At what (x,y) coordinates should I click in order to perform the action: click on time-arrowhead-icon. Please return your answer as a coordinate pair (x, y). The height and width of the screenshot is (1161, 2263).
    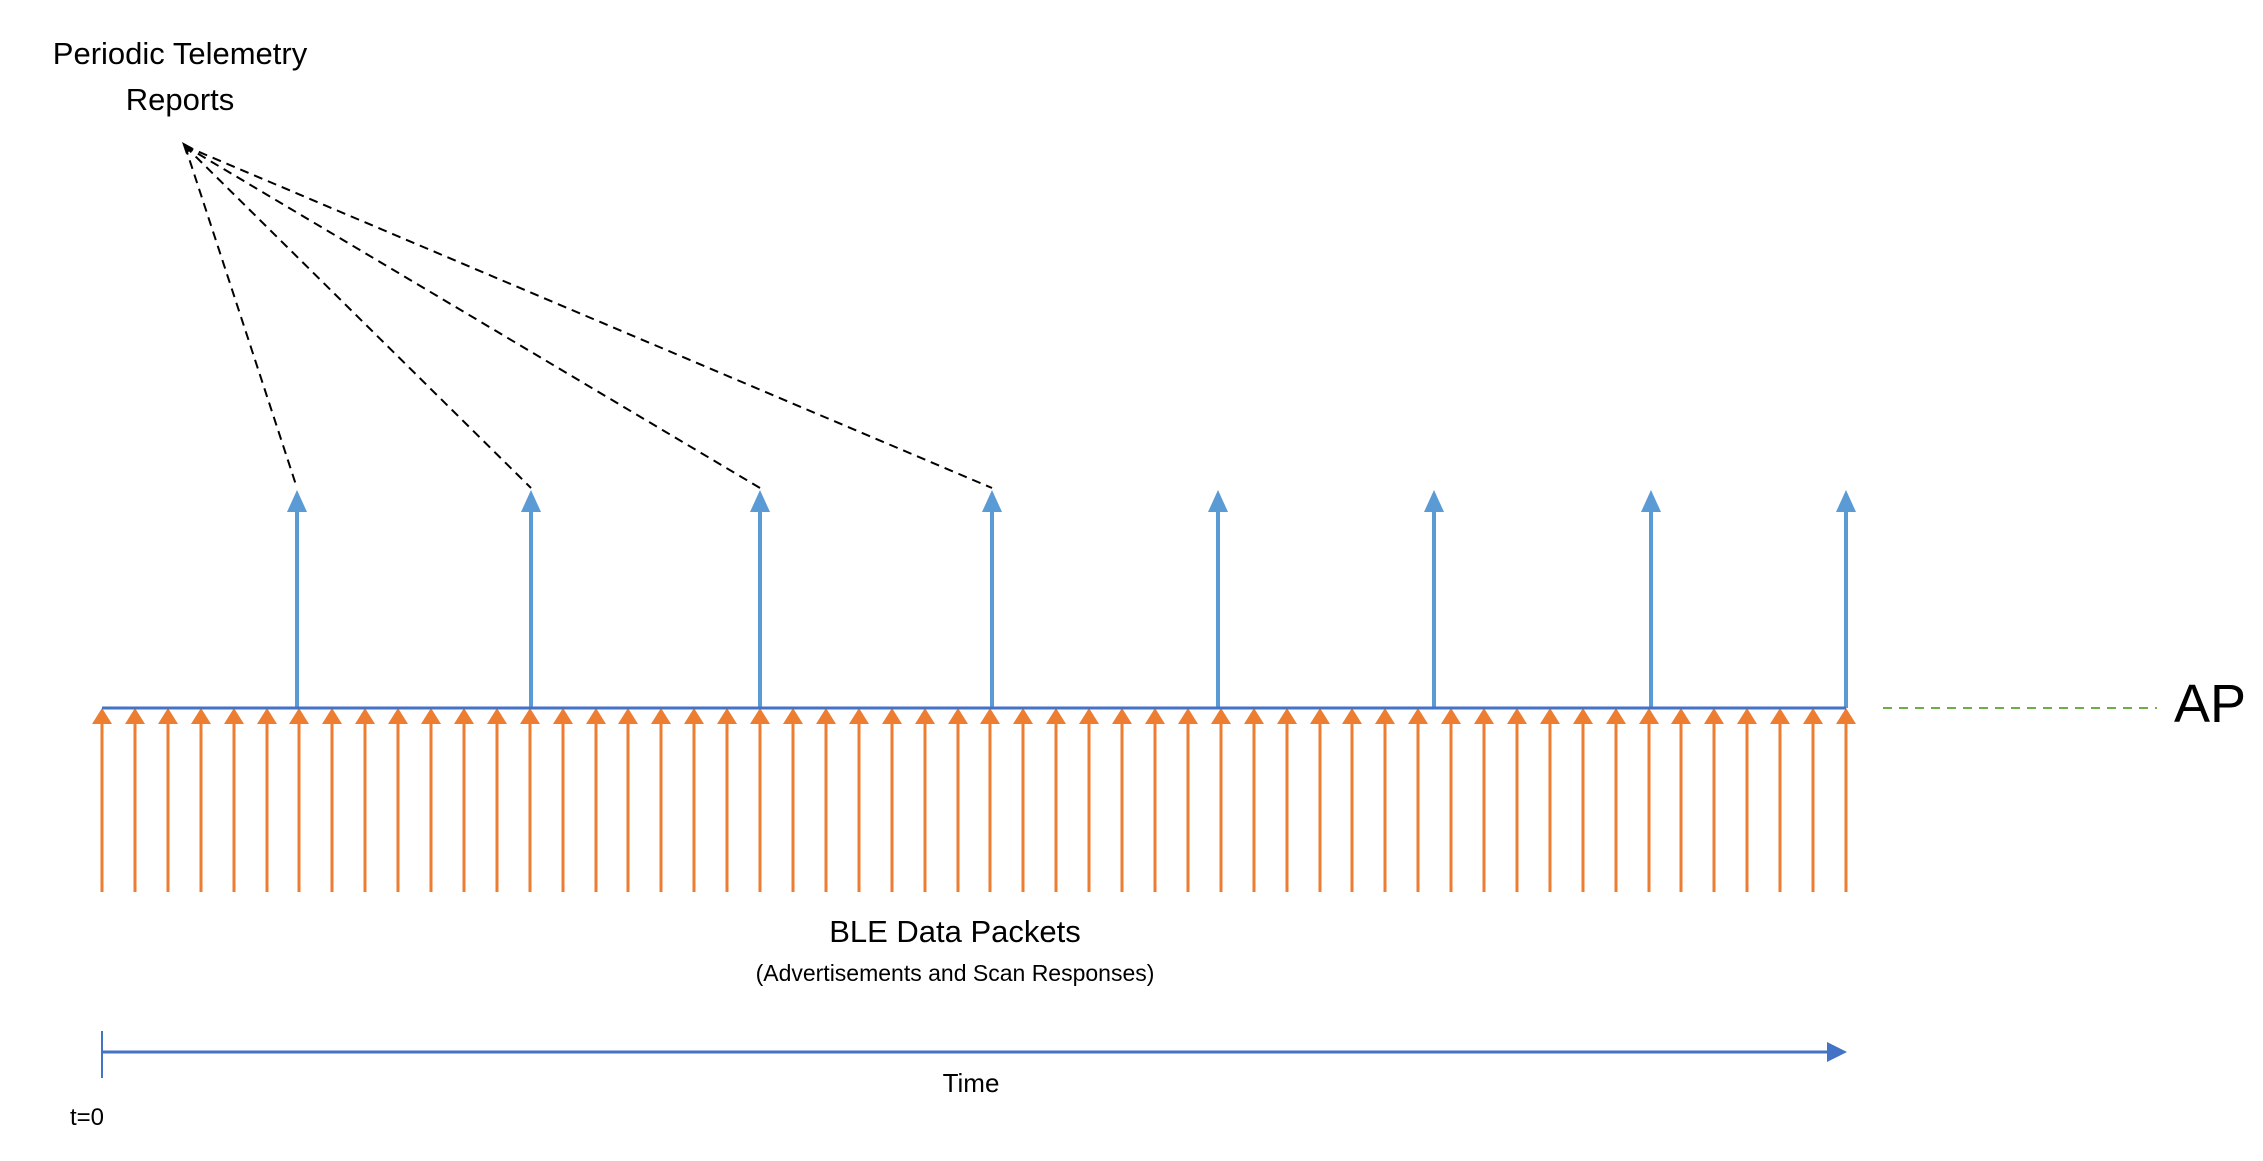
    Looking at the image, I should click on (1837, 1052).